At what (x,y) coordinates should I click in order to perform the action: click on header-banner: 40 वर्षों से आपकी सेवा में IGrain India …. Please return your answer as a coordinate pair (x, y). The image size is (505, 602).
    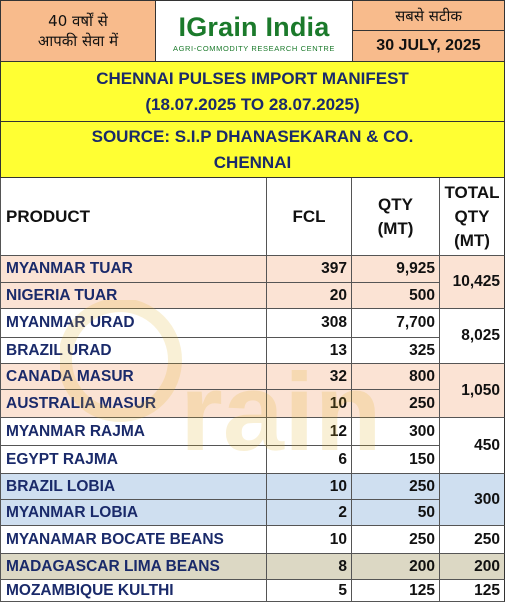
    Looking at the image, I should click on (252, 31).